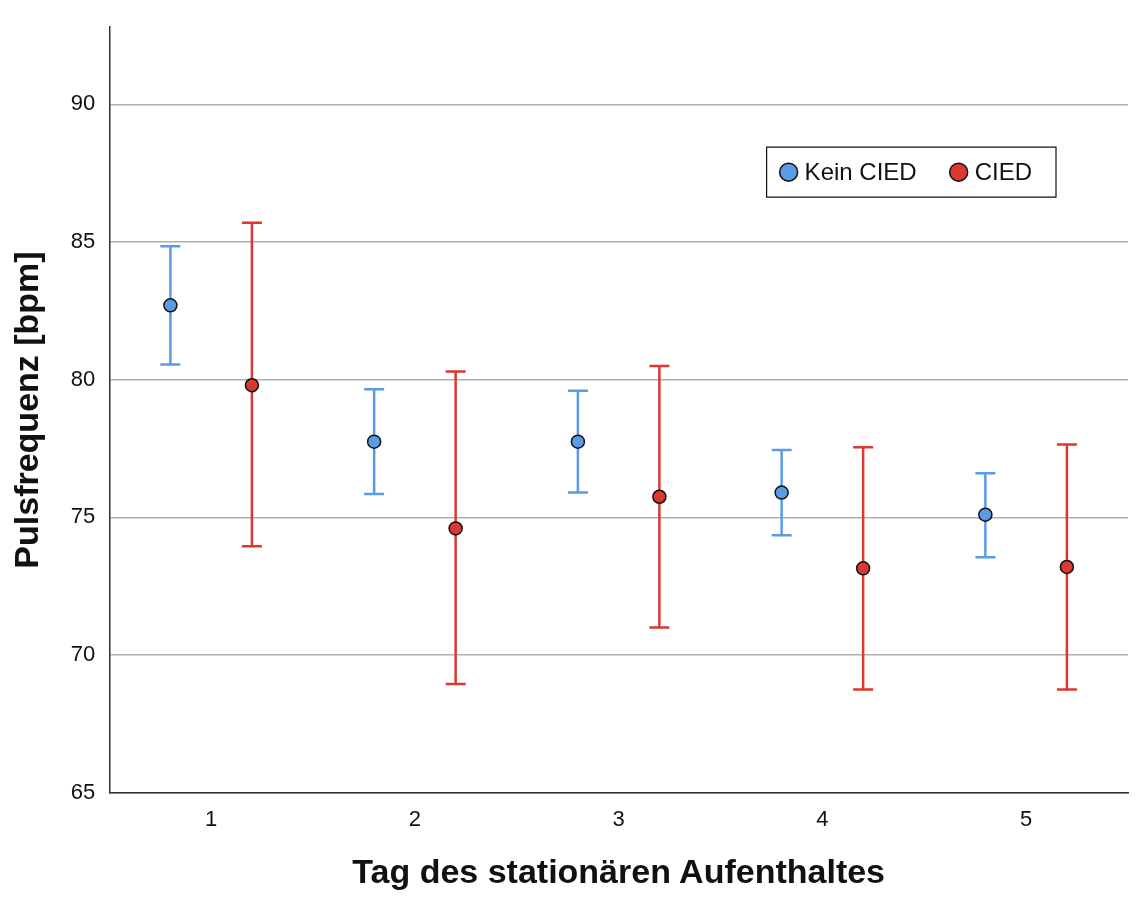 This screenshot has width=1136, height=902. What do you see at coordinates (1003, 171) in the screenshot?
I see `legend-label: CIED` at bounding box center [1003, 171].